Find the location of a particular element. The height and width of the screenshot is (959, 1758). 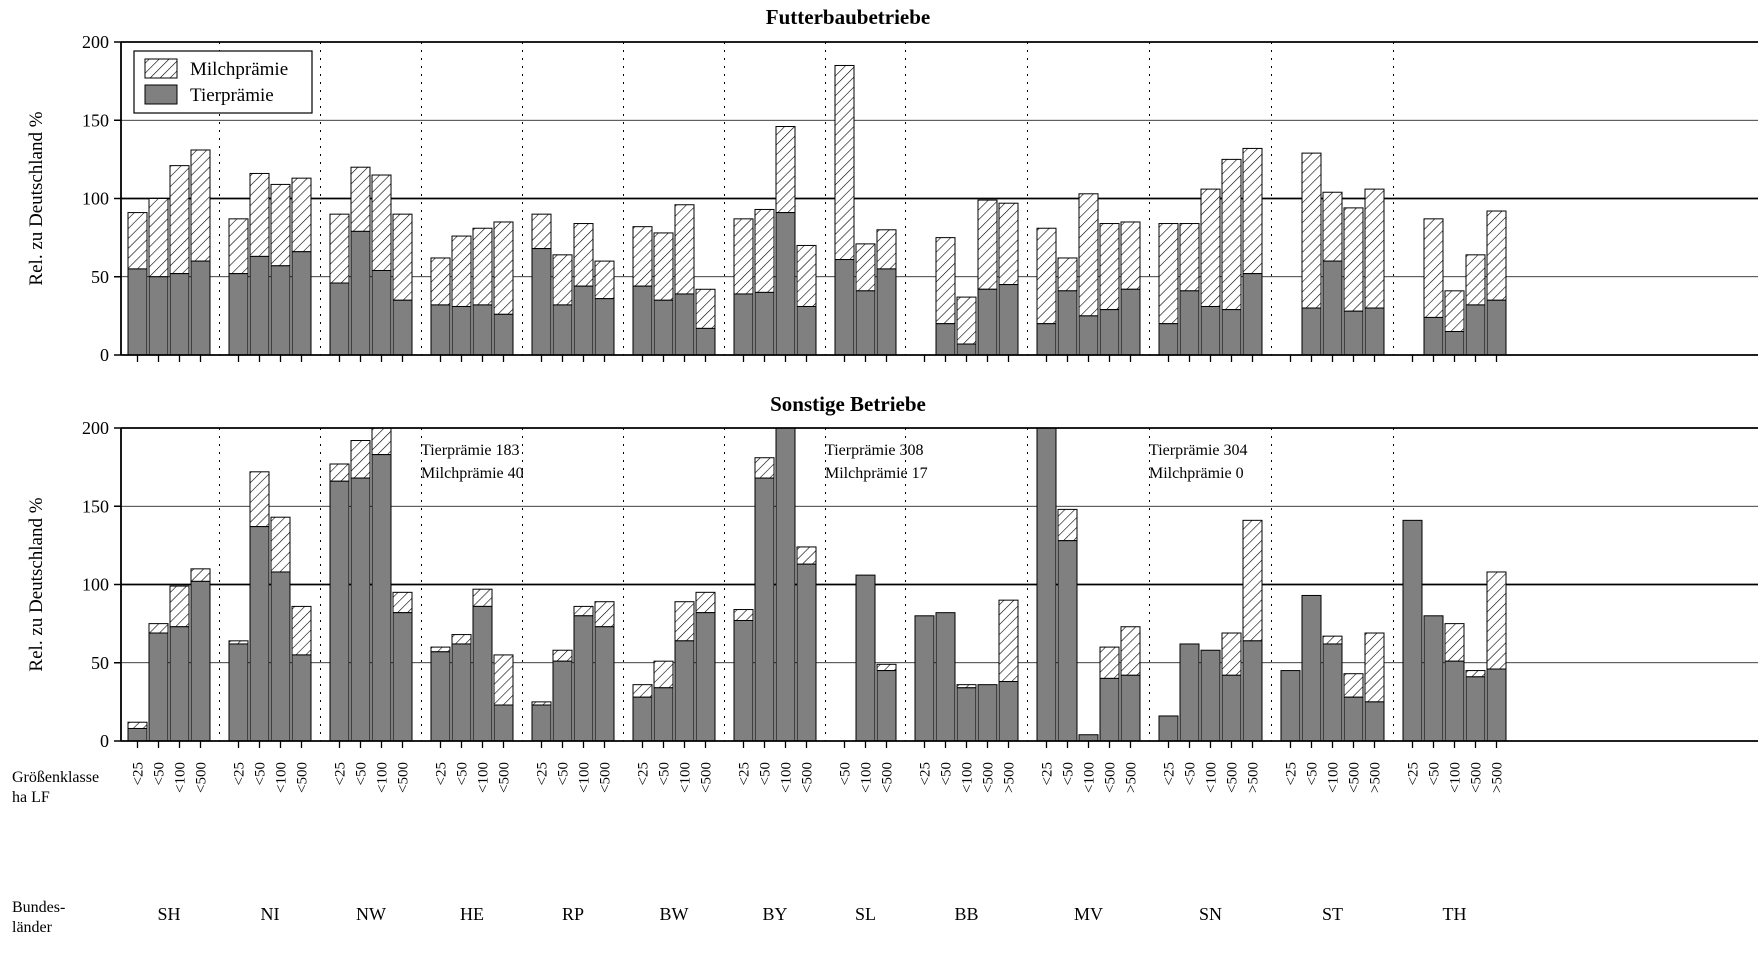

bar-bb-lt50-tierpraemie is located at coordinates (945, 677).